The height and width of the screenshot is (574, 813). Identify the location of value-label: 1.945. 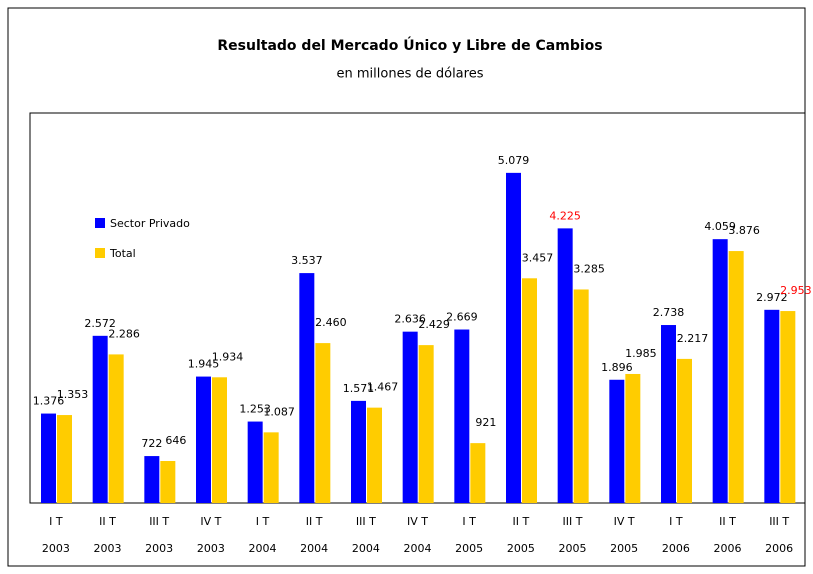
(204, 364).